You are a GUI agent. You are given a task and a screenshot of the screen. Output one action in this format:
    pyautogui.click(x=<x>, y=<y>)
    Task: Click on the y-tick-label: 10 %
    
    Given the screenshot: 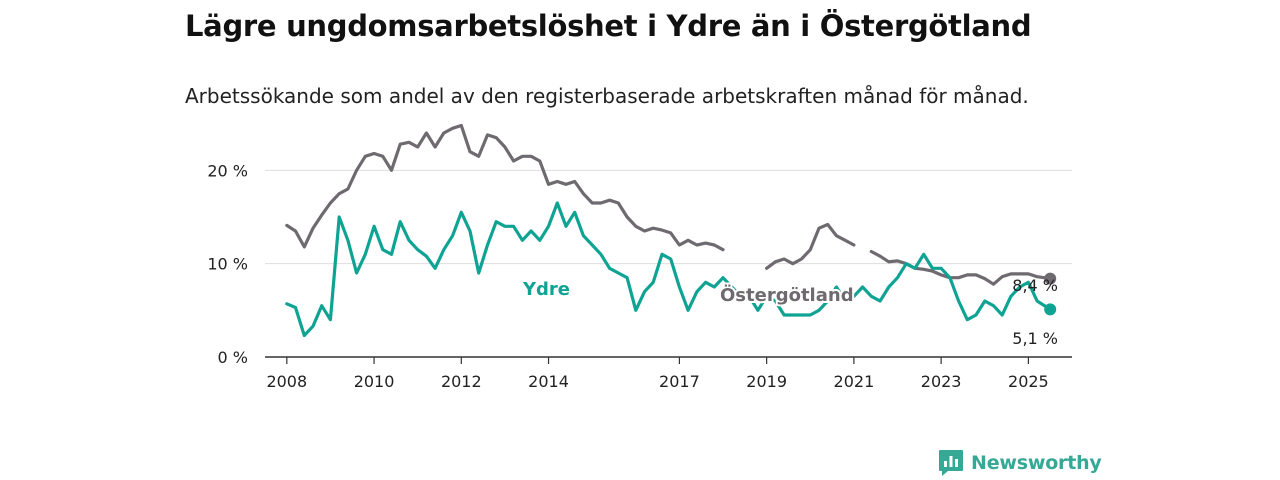 What is the action you would take?
    pyautogui.click(x=227, y=264)
    